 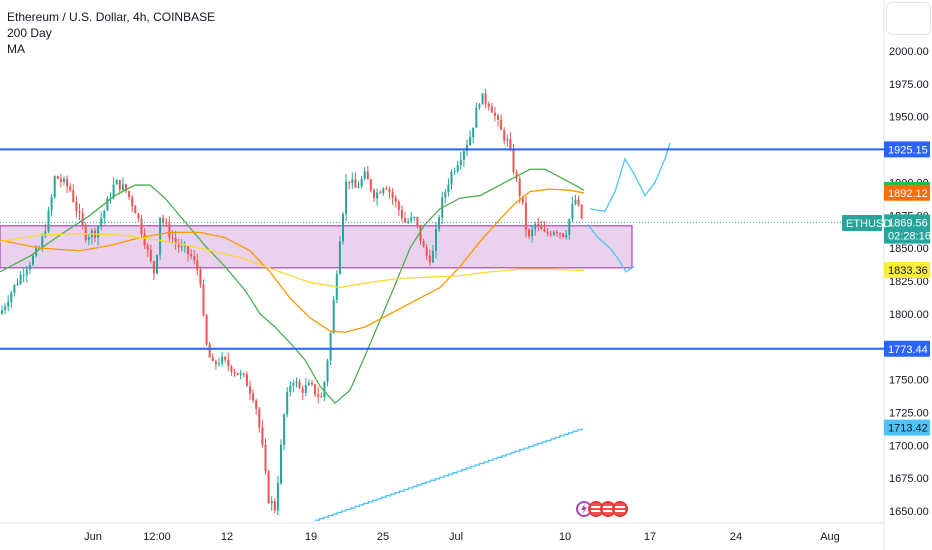 I want to click on event-markers, so click(x=602, y=509).